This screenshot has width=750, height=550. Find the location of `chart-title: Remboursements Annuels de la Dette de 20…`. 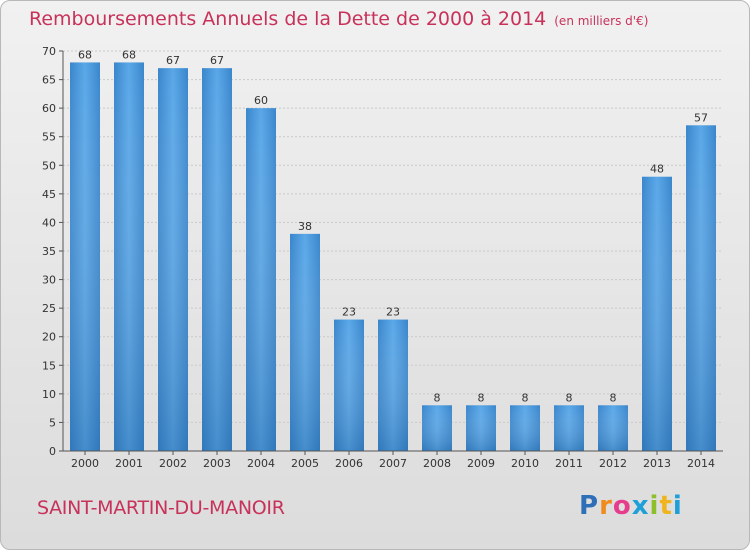

chart-title: Remboursements Annuels de la Dette de 20… is located at coordinates (338, 19).